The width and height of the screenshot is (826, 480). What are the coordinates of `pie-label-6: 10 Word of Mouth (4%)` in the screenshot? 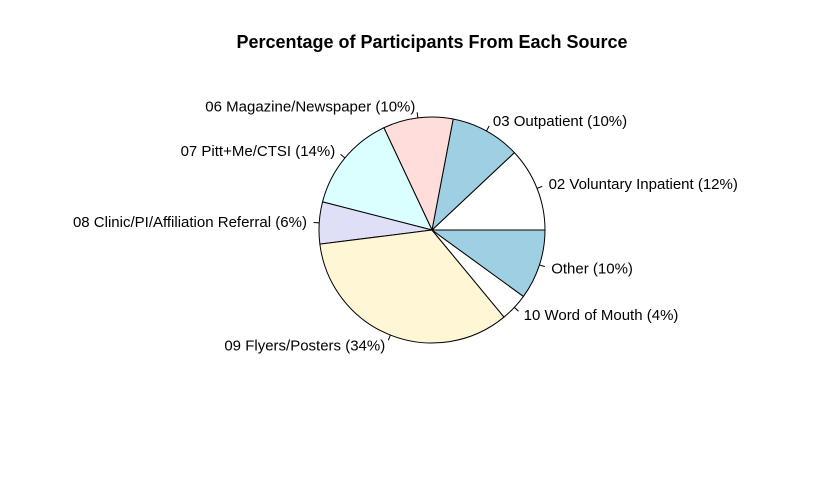 It's located at (601, 315).